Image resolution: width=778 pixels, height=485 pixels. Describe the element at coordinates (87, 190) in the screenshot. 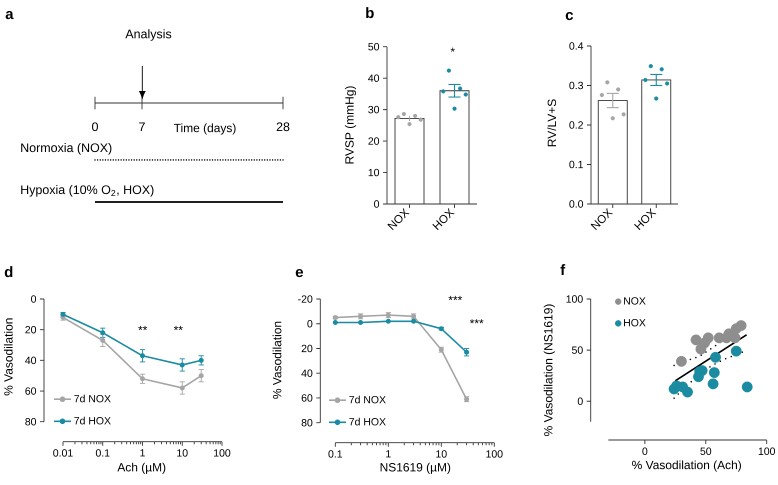

I see `y-tick-label: Hypoxia (10% O$_{2}$, HOX)` at that location.